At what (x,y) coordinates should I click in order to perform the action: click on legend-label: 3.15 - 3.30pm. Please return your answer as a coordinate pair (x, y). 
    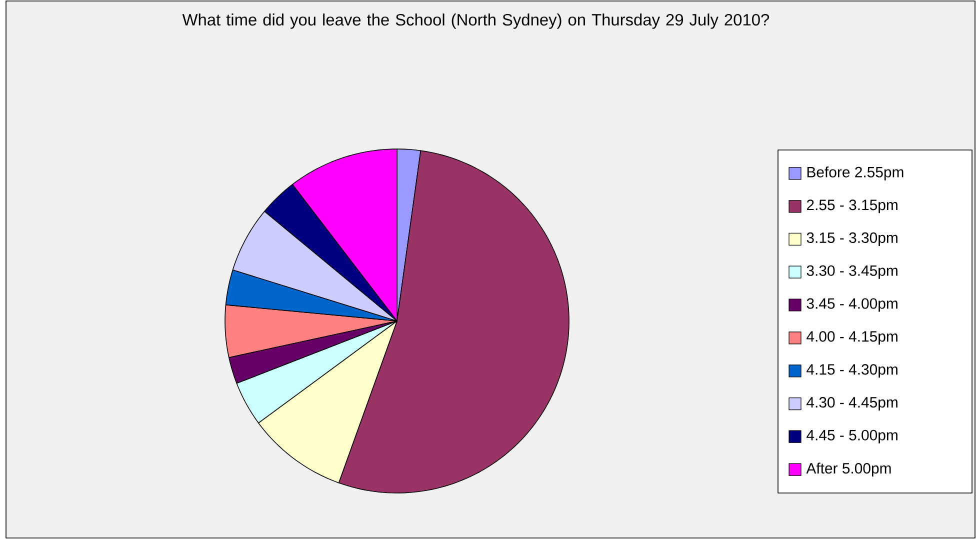
    Looking at the image, I should click on (852, 239).